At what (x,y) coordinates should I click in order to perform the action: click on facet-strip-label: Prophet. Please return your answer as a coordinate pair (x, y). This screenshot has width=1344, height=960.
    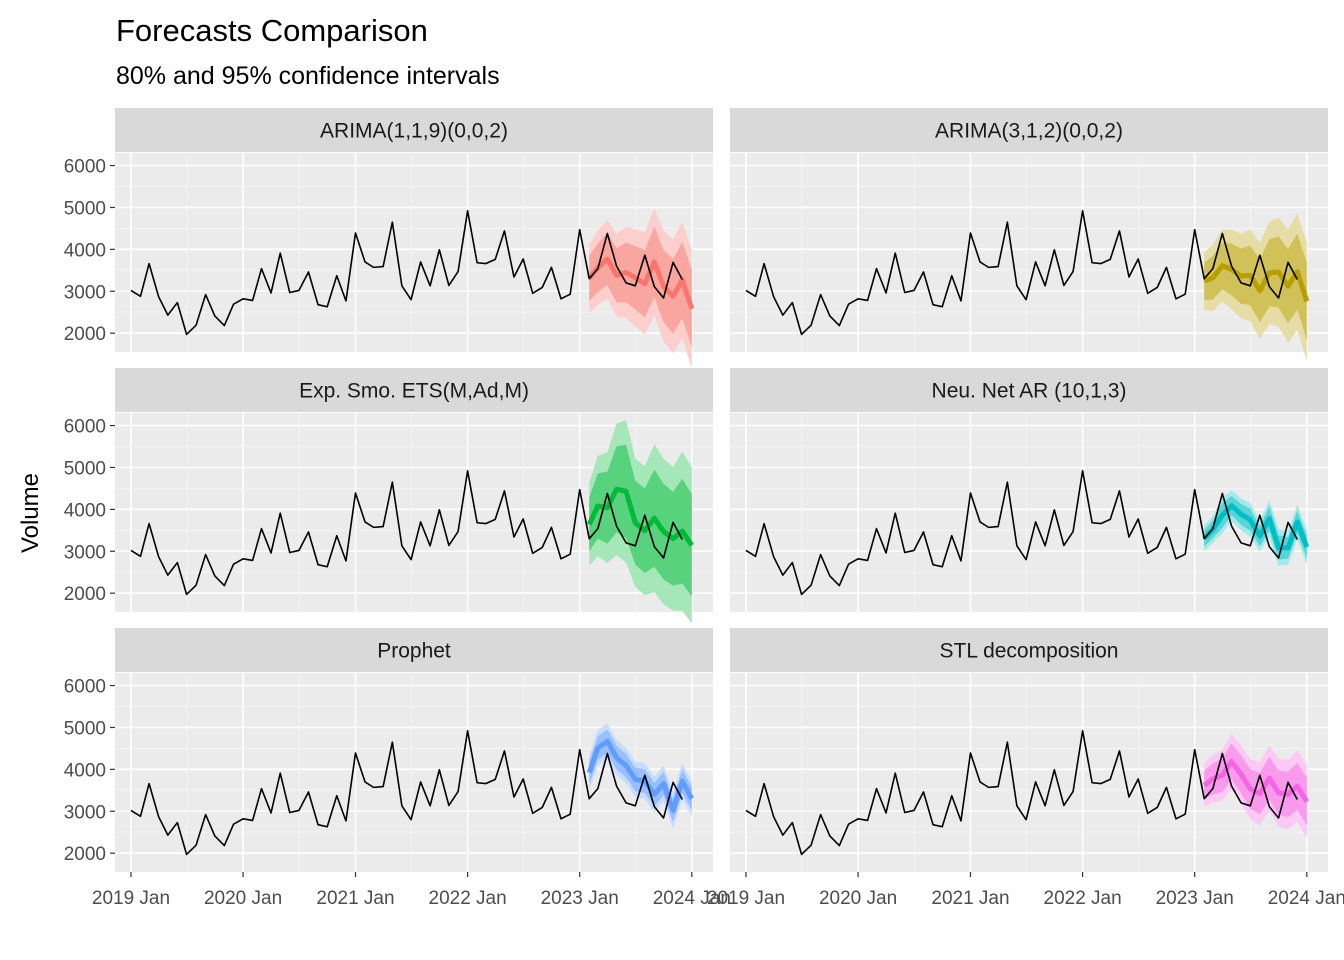
    Looking at the image, I should click on (414, 651).